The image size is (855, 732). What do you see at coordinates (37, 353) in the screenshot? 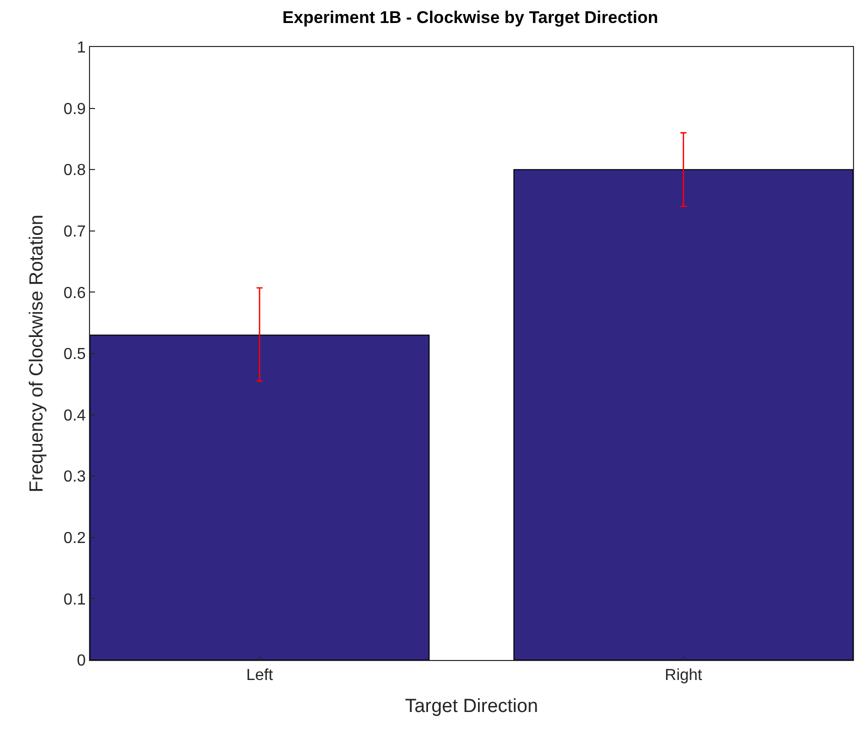
I see `y-axis-title: Frequency of Clockwise Rotation` at bounding box center [37, 353].